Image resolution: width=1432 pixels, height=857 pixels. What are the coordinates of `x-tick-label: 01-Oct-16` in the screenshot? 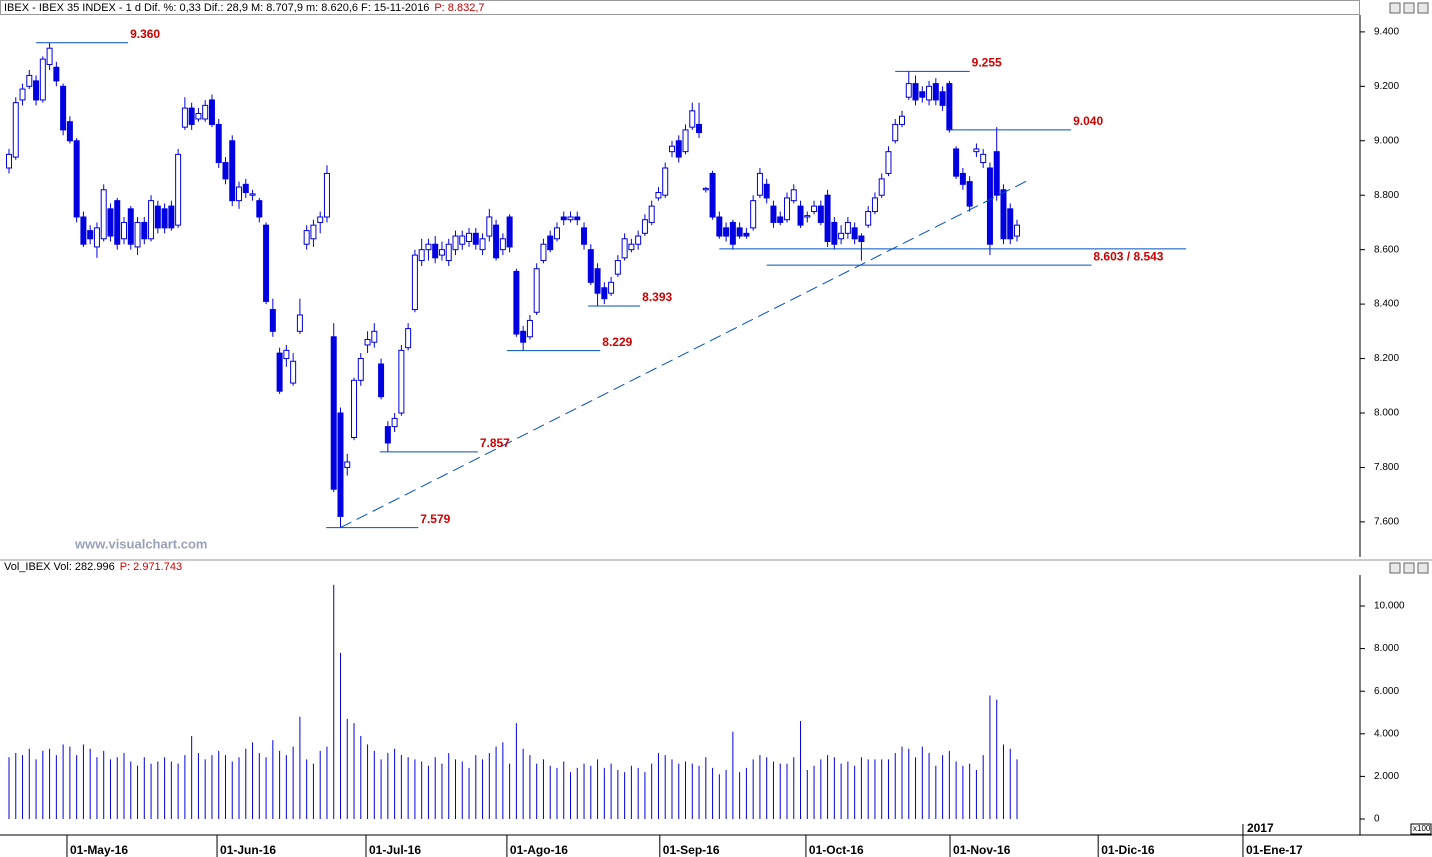 It's located at (836, 850).